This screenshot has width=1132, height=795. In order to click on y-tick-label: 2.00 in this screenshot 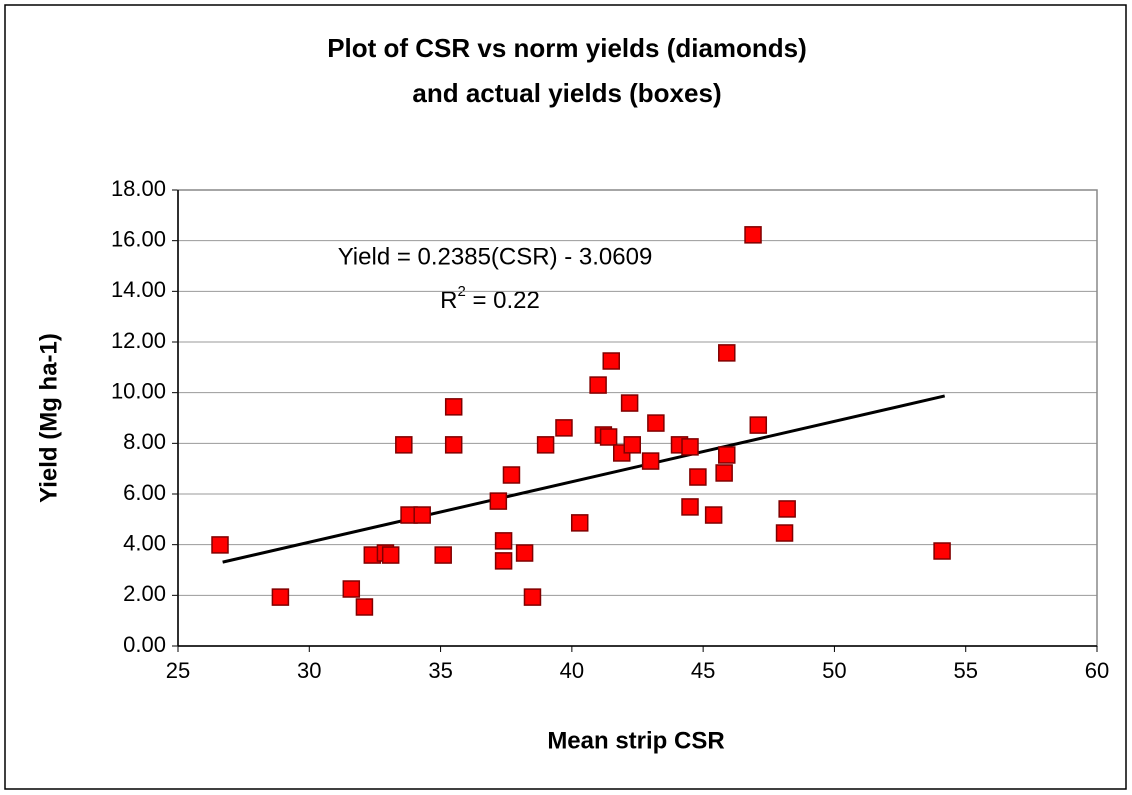, I will do `click(144, 593)`.